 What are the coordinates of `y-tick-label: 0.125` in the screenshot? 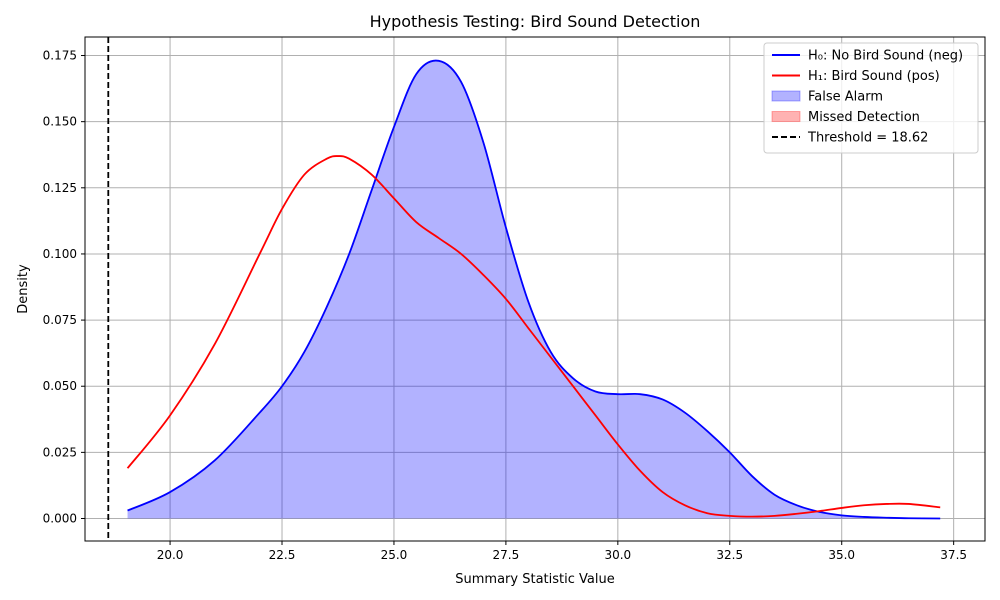 It's located at (60, 188).